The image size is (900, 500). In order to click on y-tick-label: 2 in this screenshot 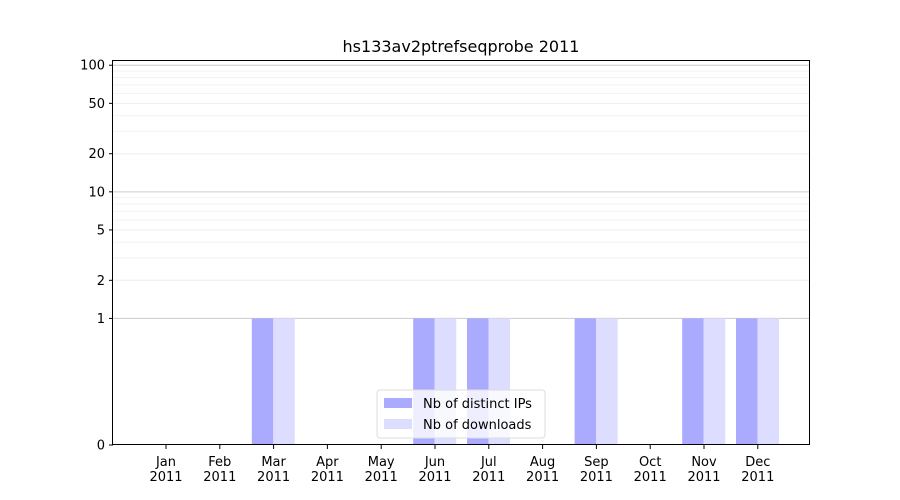, I will do `click(101, 281)`.